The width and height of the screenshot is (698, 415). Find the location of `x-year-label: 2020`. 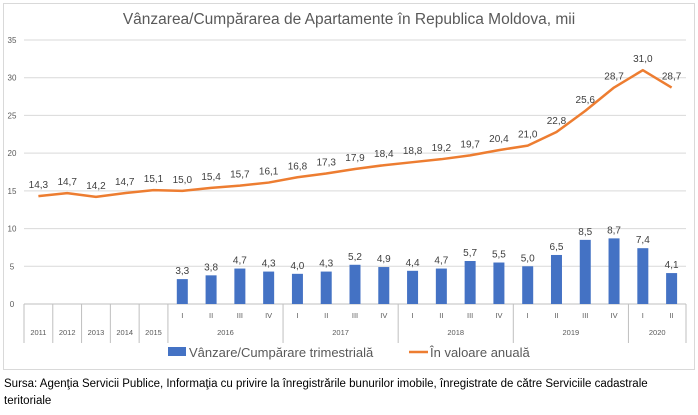

x-year-label: 2020 is located at coordinates (657, 332).